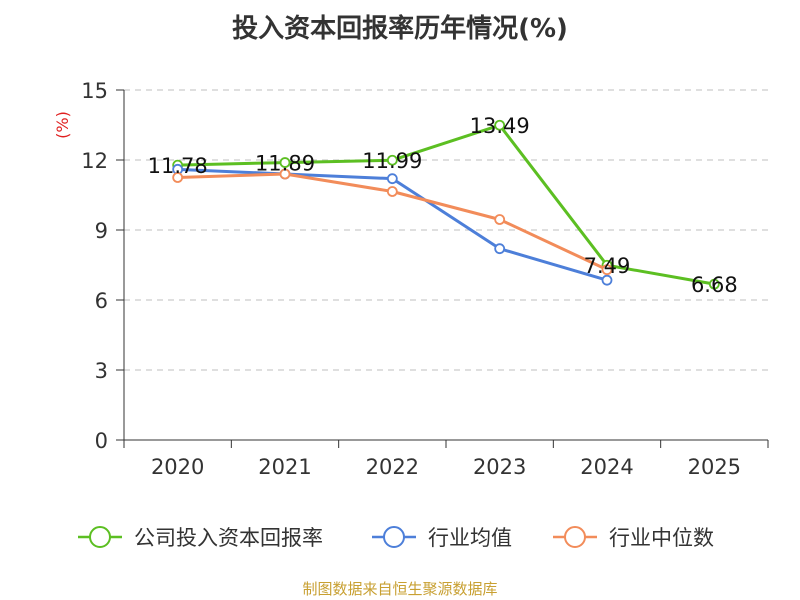 The width and height of the screenshot is (800, 600). I want to click on data-label: 13.49, so click(500, 126).